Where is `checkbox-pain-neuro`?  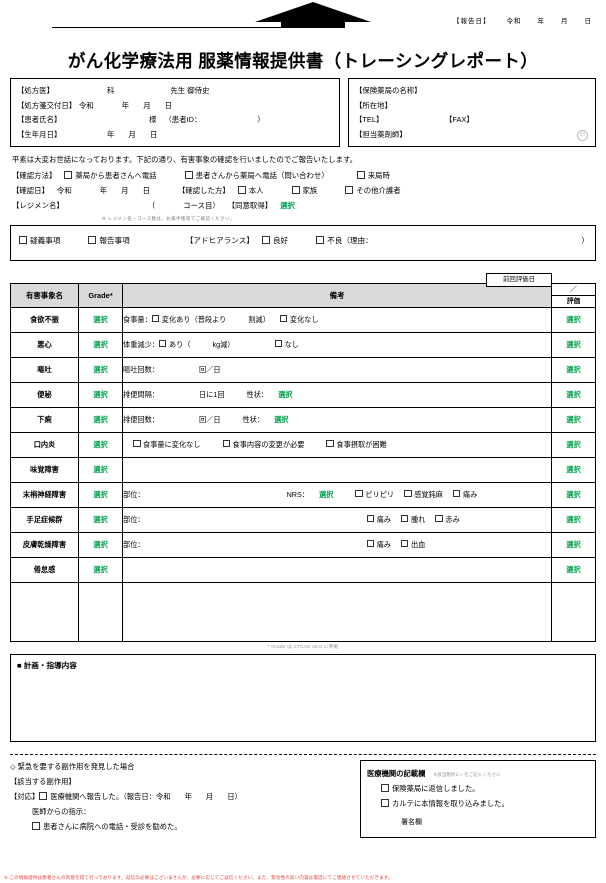 checkbox-pain-neuro is located at coordinates (456, 493).